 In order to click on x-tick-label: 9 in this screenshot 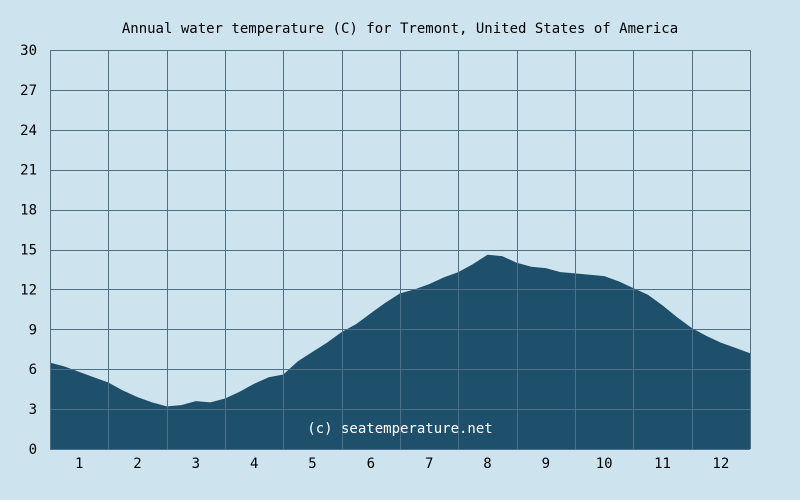, I will do `click(546, 464)`.